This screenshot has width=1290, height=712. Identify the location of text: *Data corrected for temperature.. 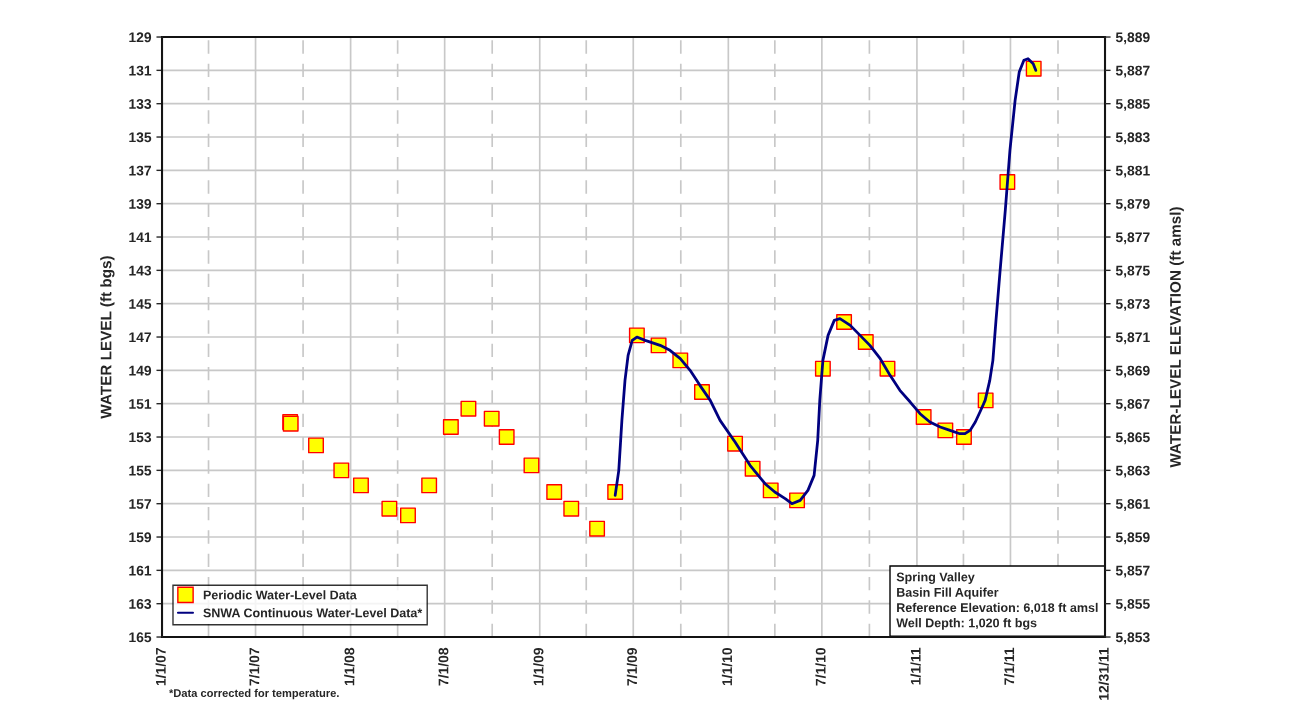
(254, 694).